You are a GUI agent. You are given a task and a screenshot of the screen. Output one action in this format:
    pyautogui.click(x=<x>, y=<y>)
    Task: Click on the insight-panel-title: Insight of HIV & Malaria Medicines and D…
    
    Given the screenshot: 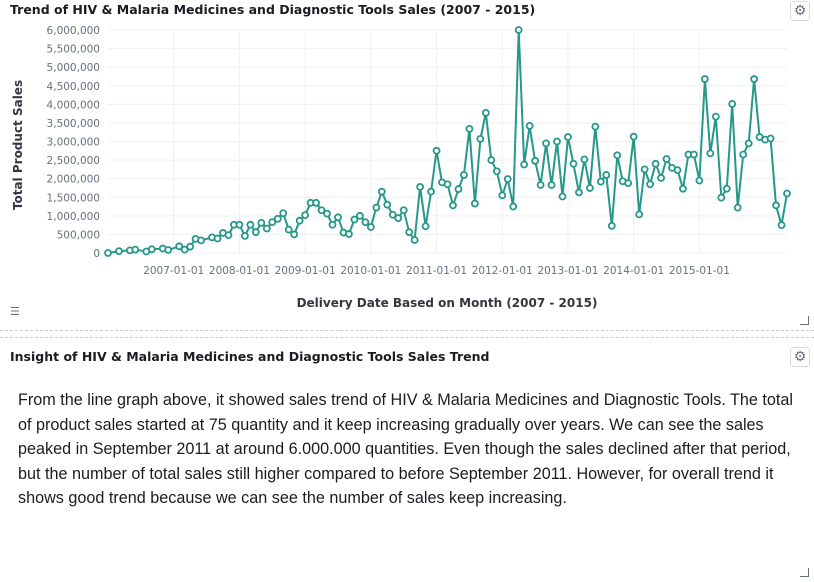 What is the action you would take?
    pyautogui.click(x=250, y=356)
    